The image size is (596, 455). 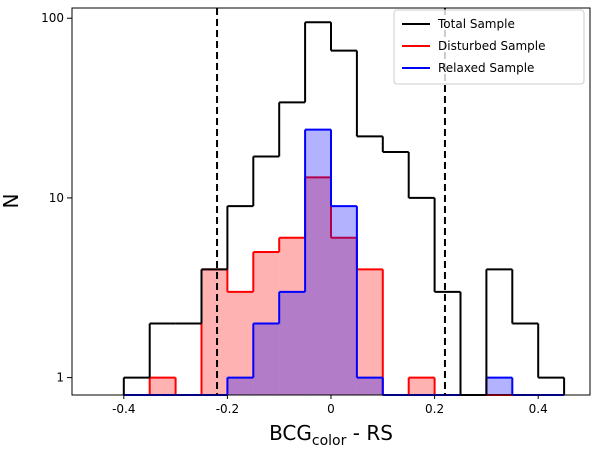 What do you see at coordinates (329, 441) in the screenshot?
I see `x-label-sub: color` at bounding box center [329, 441].